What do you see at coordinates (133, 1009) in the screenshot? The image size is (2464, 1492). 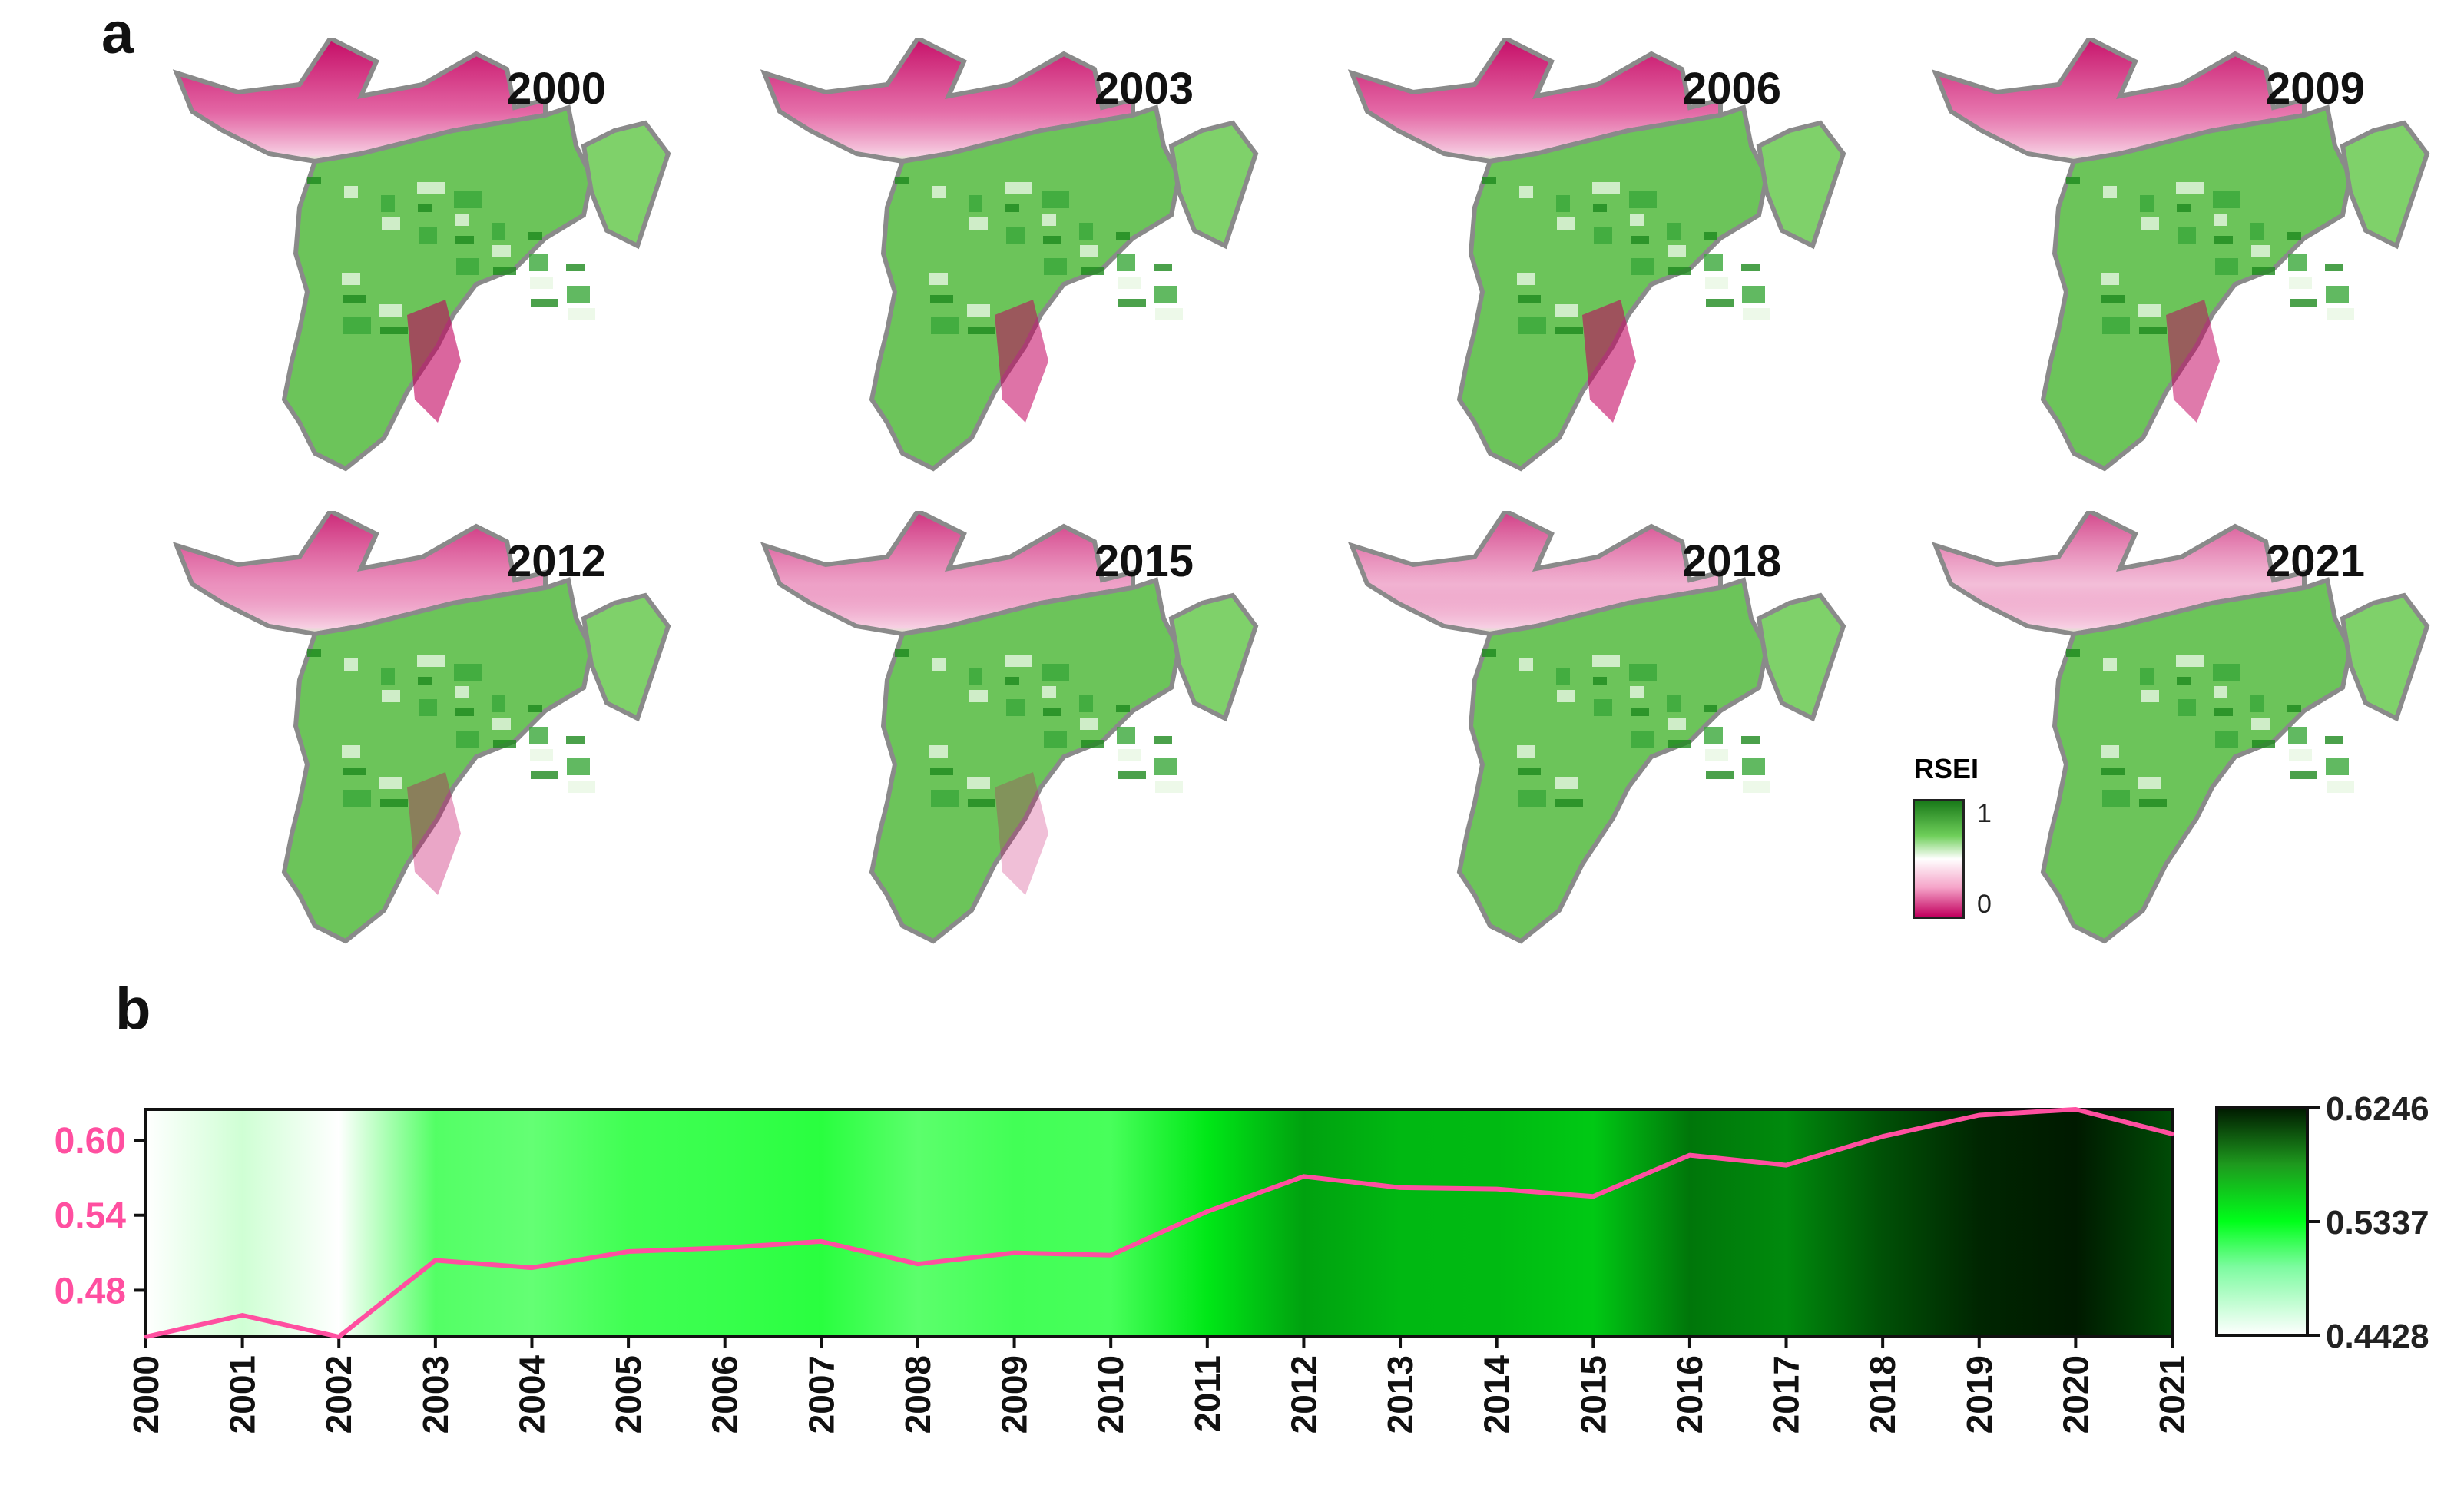 I see `panel-b-label: b` at bounding box center [133, 1009].